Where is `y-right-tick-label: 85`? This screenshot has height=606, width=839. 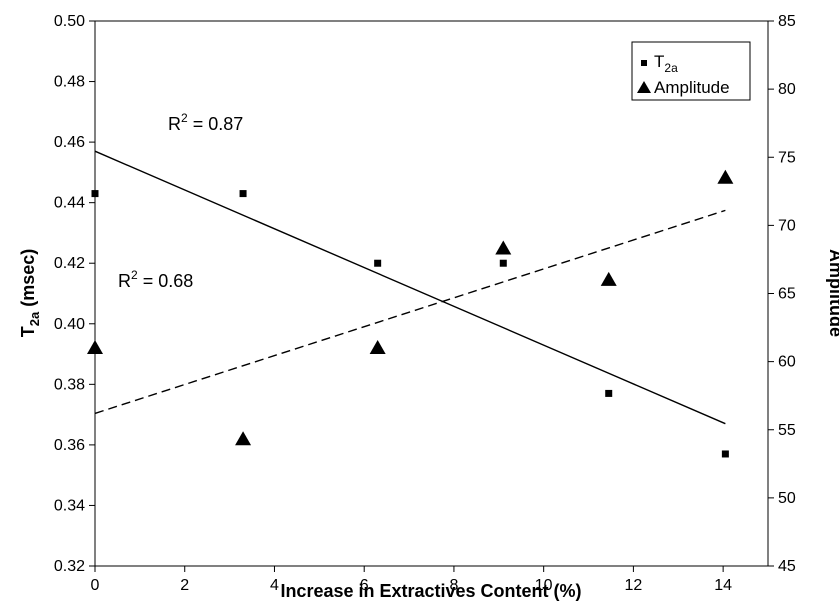
y-right-tick-label: 85 is located at coordinates (787, 21).